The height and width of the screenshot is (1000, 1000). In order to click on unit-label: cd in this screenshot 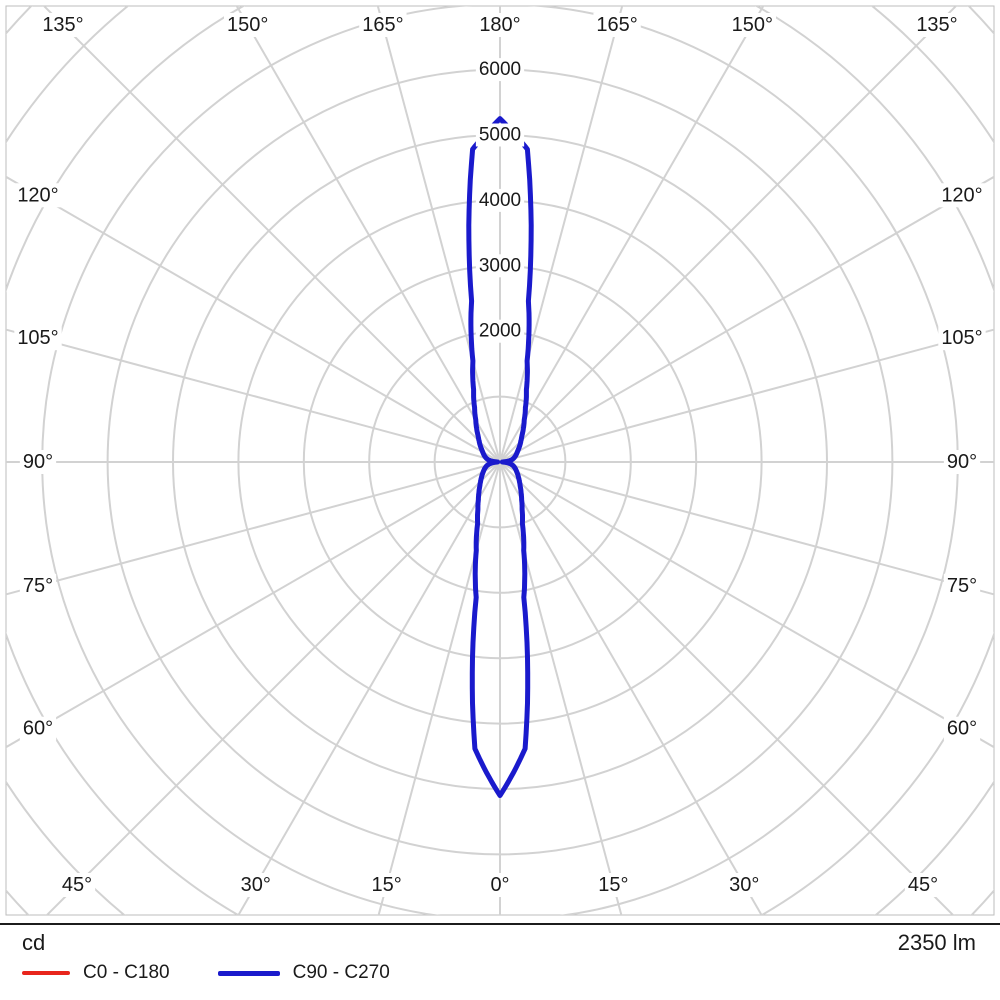, I will do `click(34, 942)`.